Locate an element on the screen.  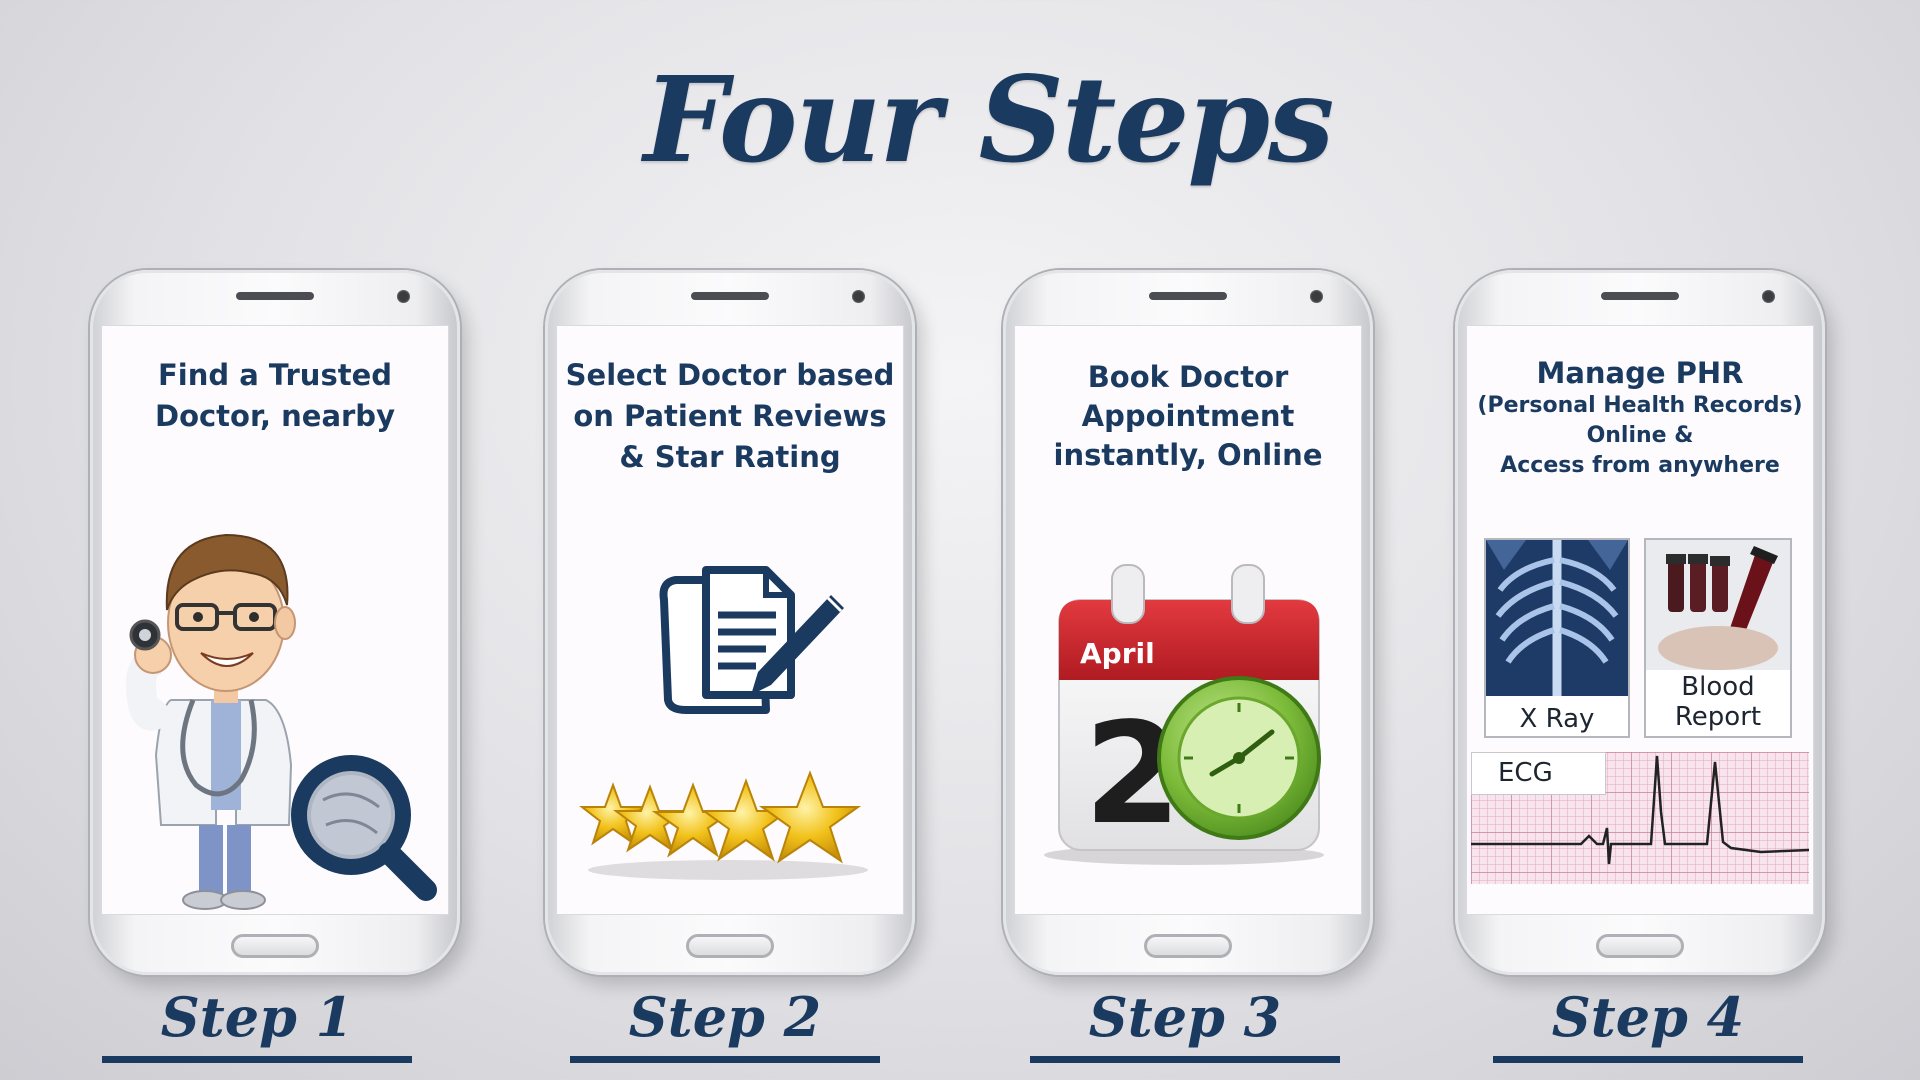
screen-title-line: Book Doctor is located at coordinates (1188, 377).